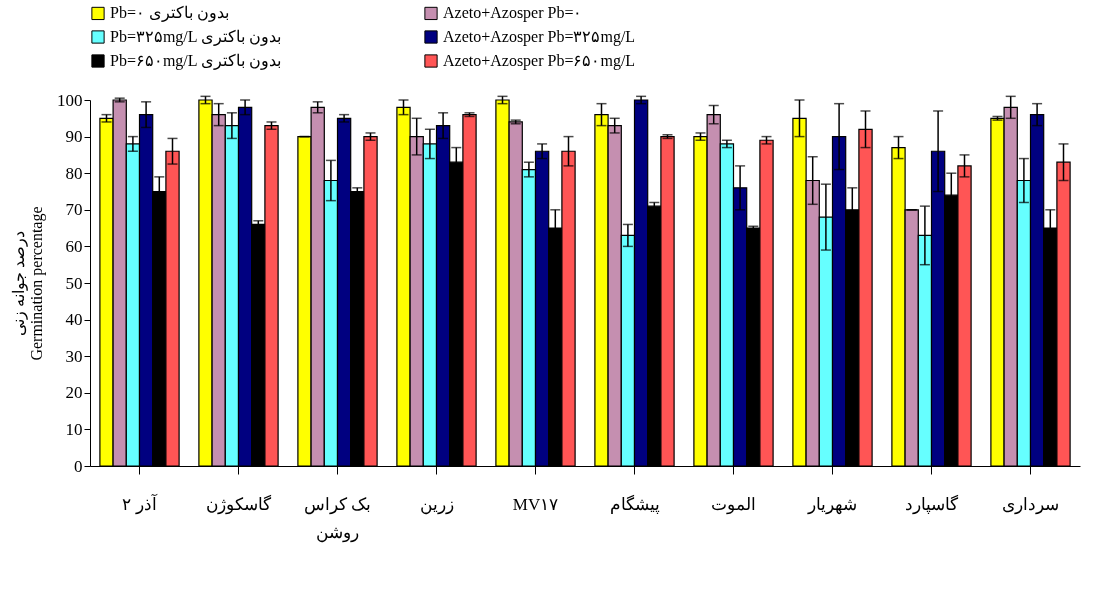 This screenshot has width=1116, height=603. Describe the element at coordinates (74, 429) in the screenshot. I see `y-tick-label: 10` at that location.